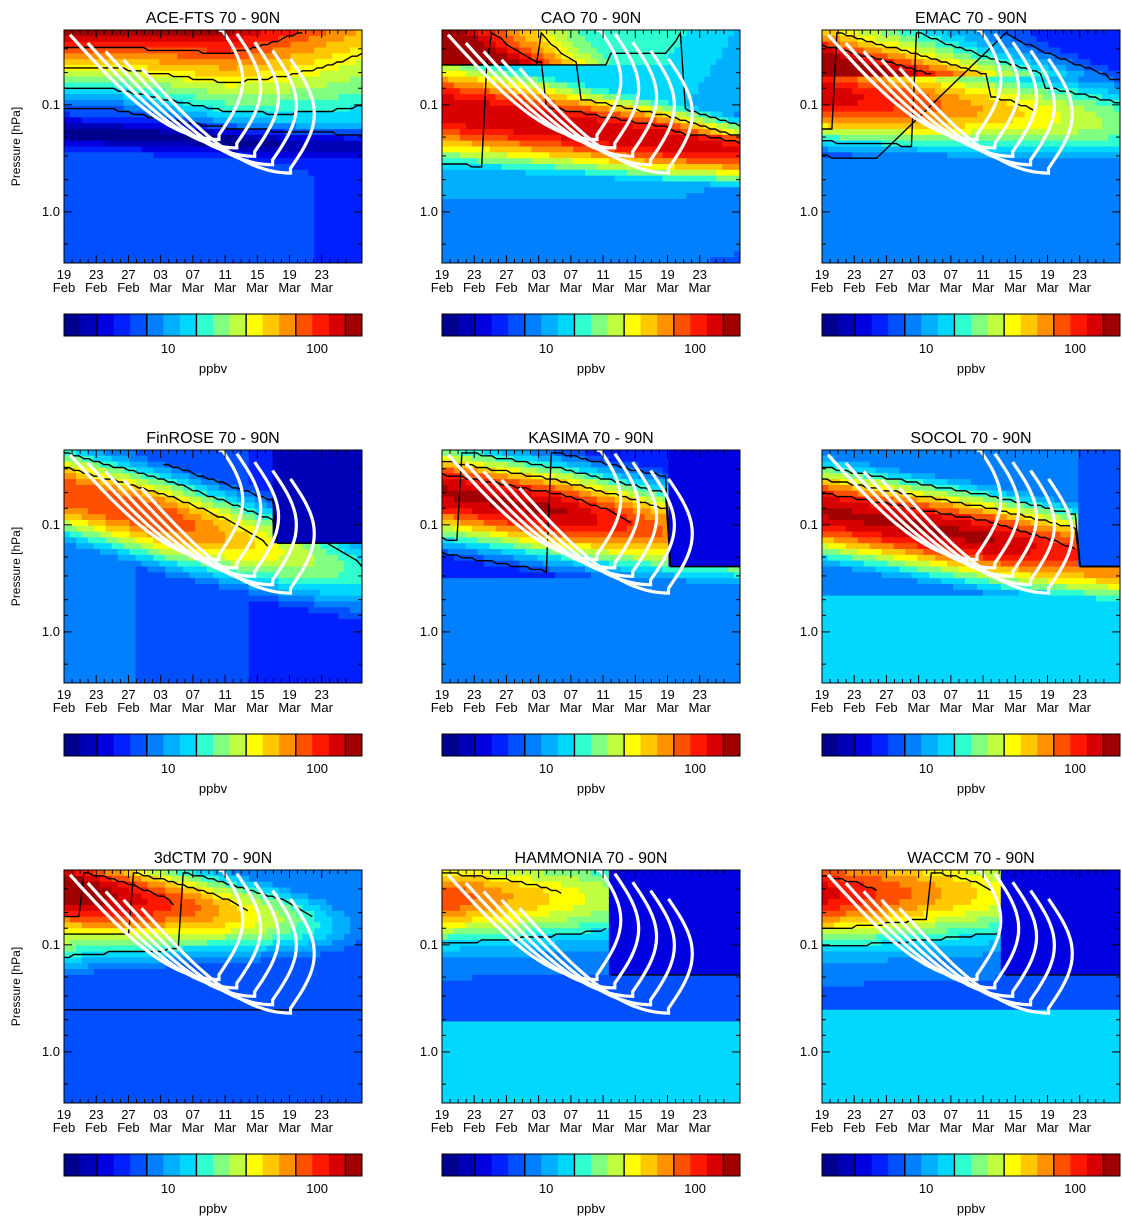 Image resolution: width=1122 pixels, height=1223 pixels. What do you see at coordinates (16, 146) in the screenshot?
I see `y-axis-label: Pressure [hPa]` at bounding box center [16, 146].